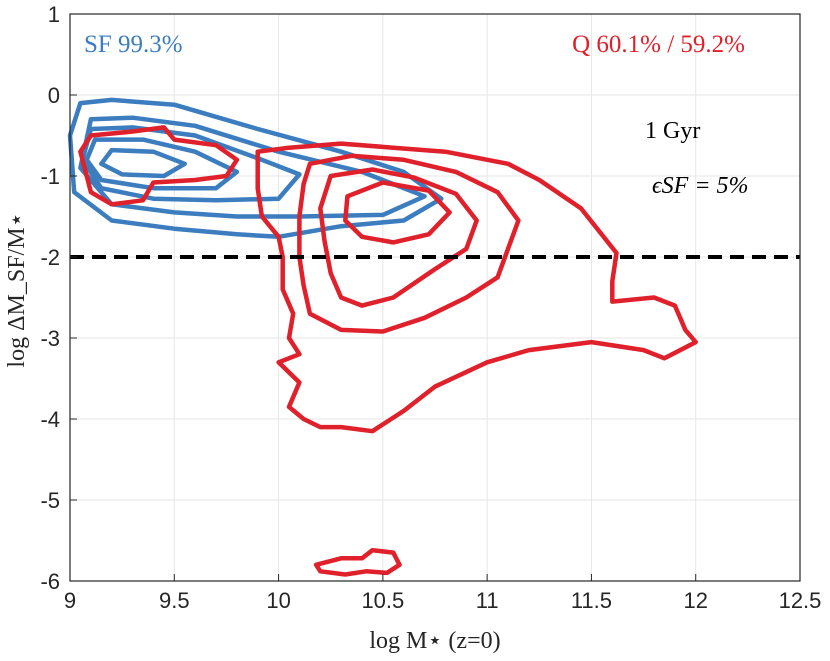 The height and width of the screenshot is (661, 830). I want to click on x-axis-label: log M⋆ (z=0), so click(434, 641).